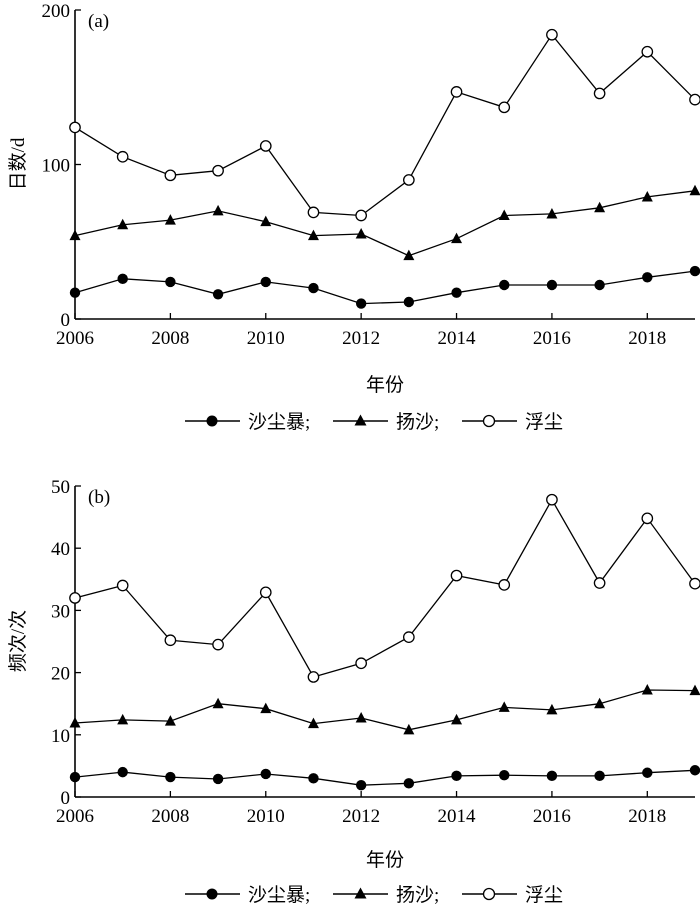  I want to click on legend-a: 沙尘暴; 扬沙; 浮尘, so click(374, 422).